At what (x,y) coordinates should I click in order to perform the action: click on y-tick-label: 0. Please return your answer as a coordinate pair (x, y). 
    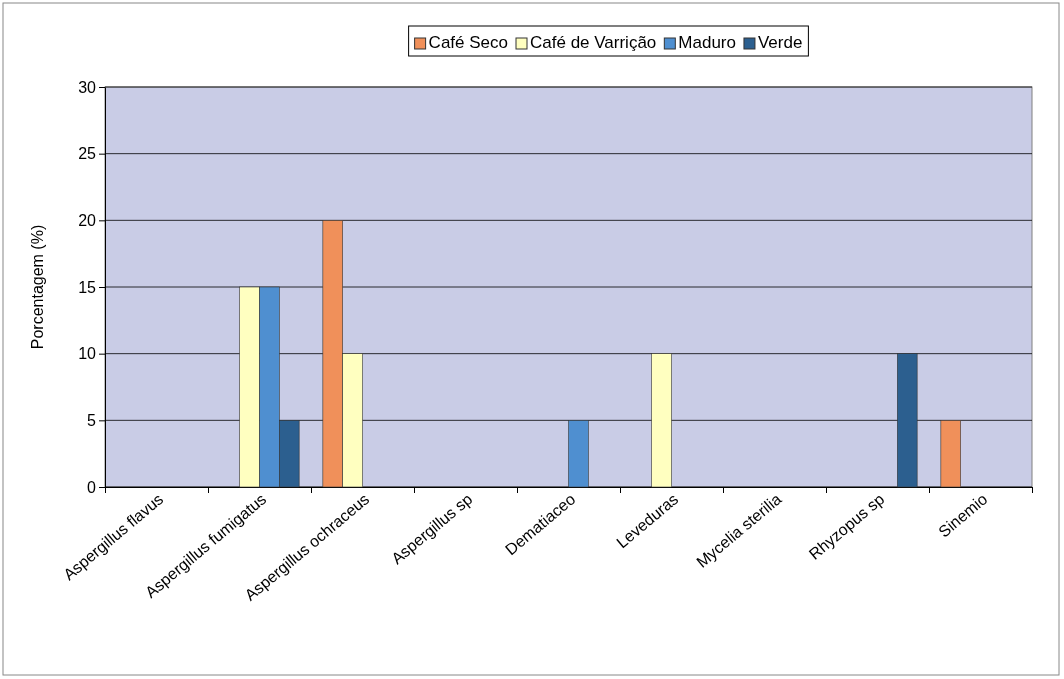
    Looking at the image, I should click on (92, 487).